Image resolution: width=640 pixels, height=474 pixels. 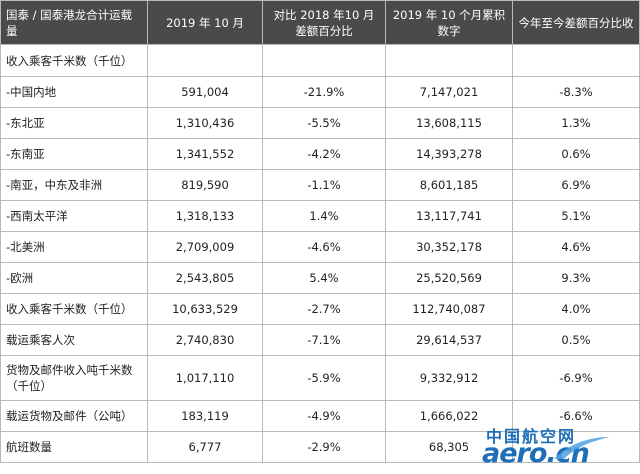 I want to click on ytd-change-value: 5.1%, so click(x=576, y=216).